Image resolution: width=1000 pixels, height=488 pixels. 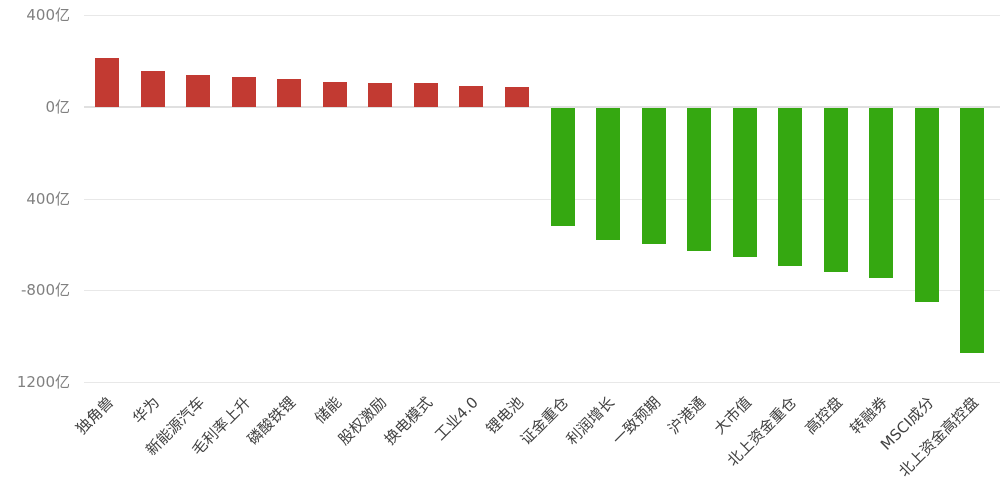 I want to click on y-axis-tick-label: 0亿, so click(x=57, y=107).